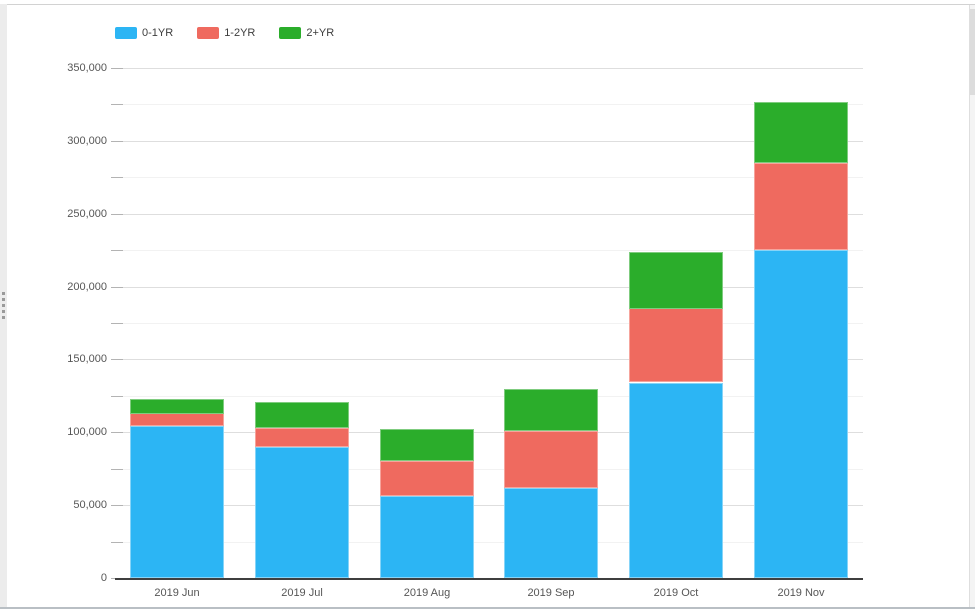  Describe the element at coordinates (676, 280) in the screenshot. I see `bar-segment-2-yr-2019-oct` at that location.